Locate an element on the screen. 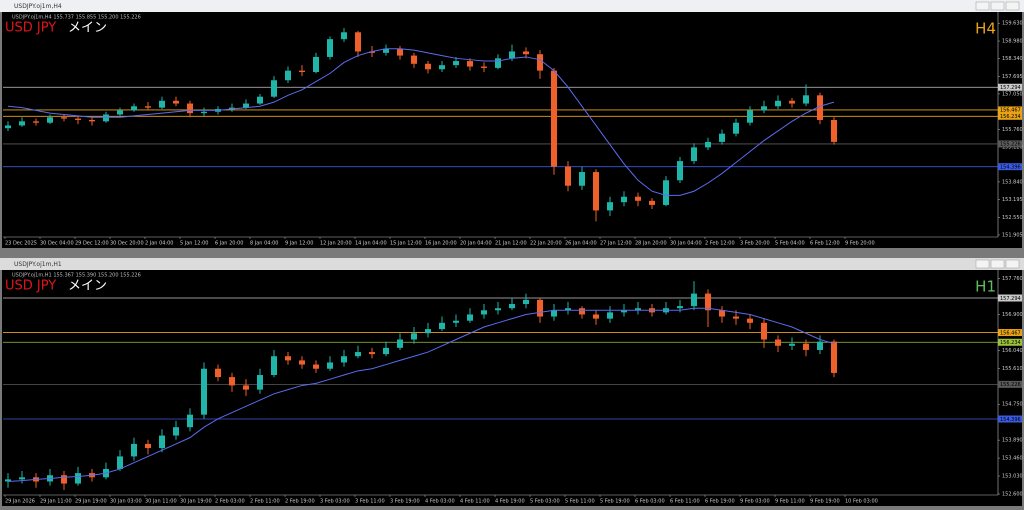 The width and height of the screenshot is (1024, 510). x-tick-label: 30 Jan 03:00 is located at coordinates (126, 502).